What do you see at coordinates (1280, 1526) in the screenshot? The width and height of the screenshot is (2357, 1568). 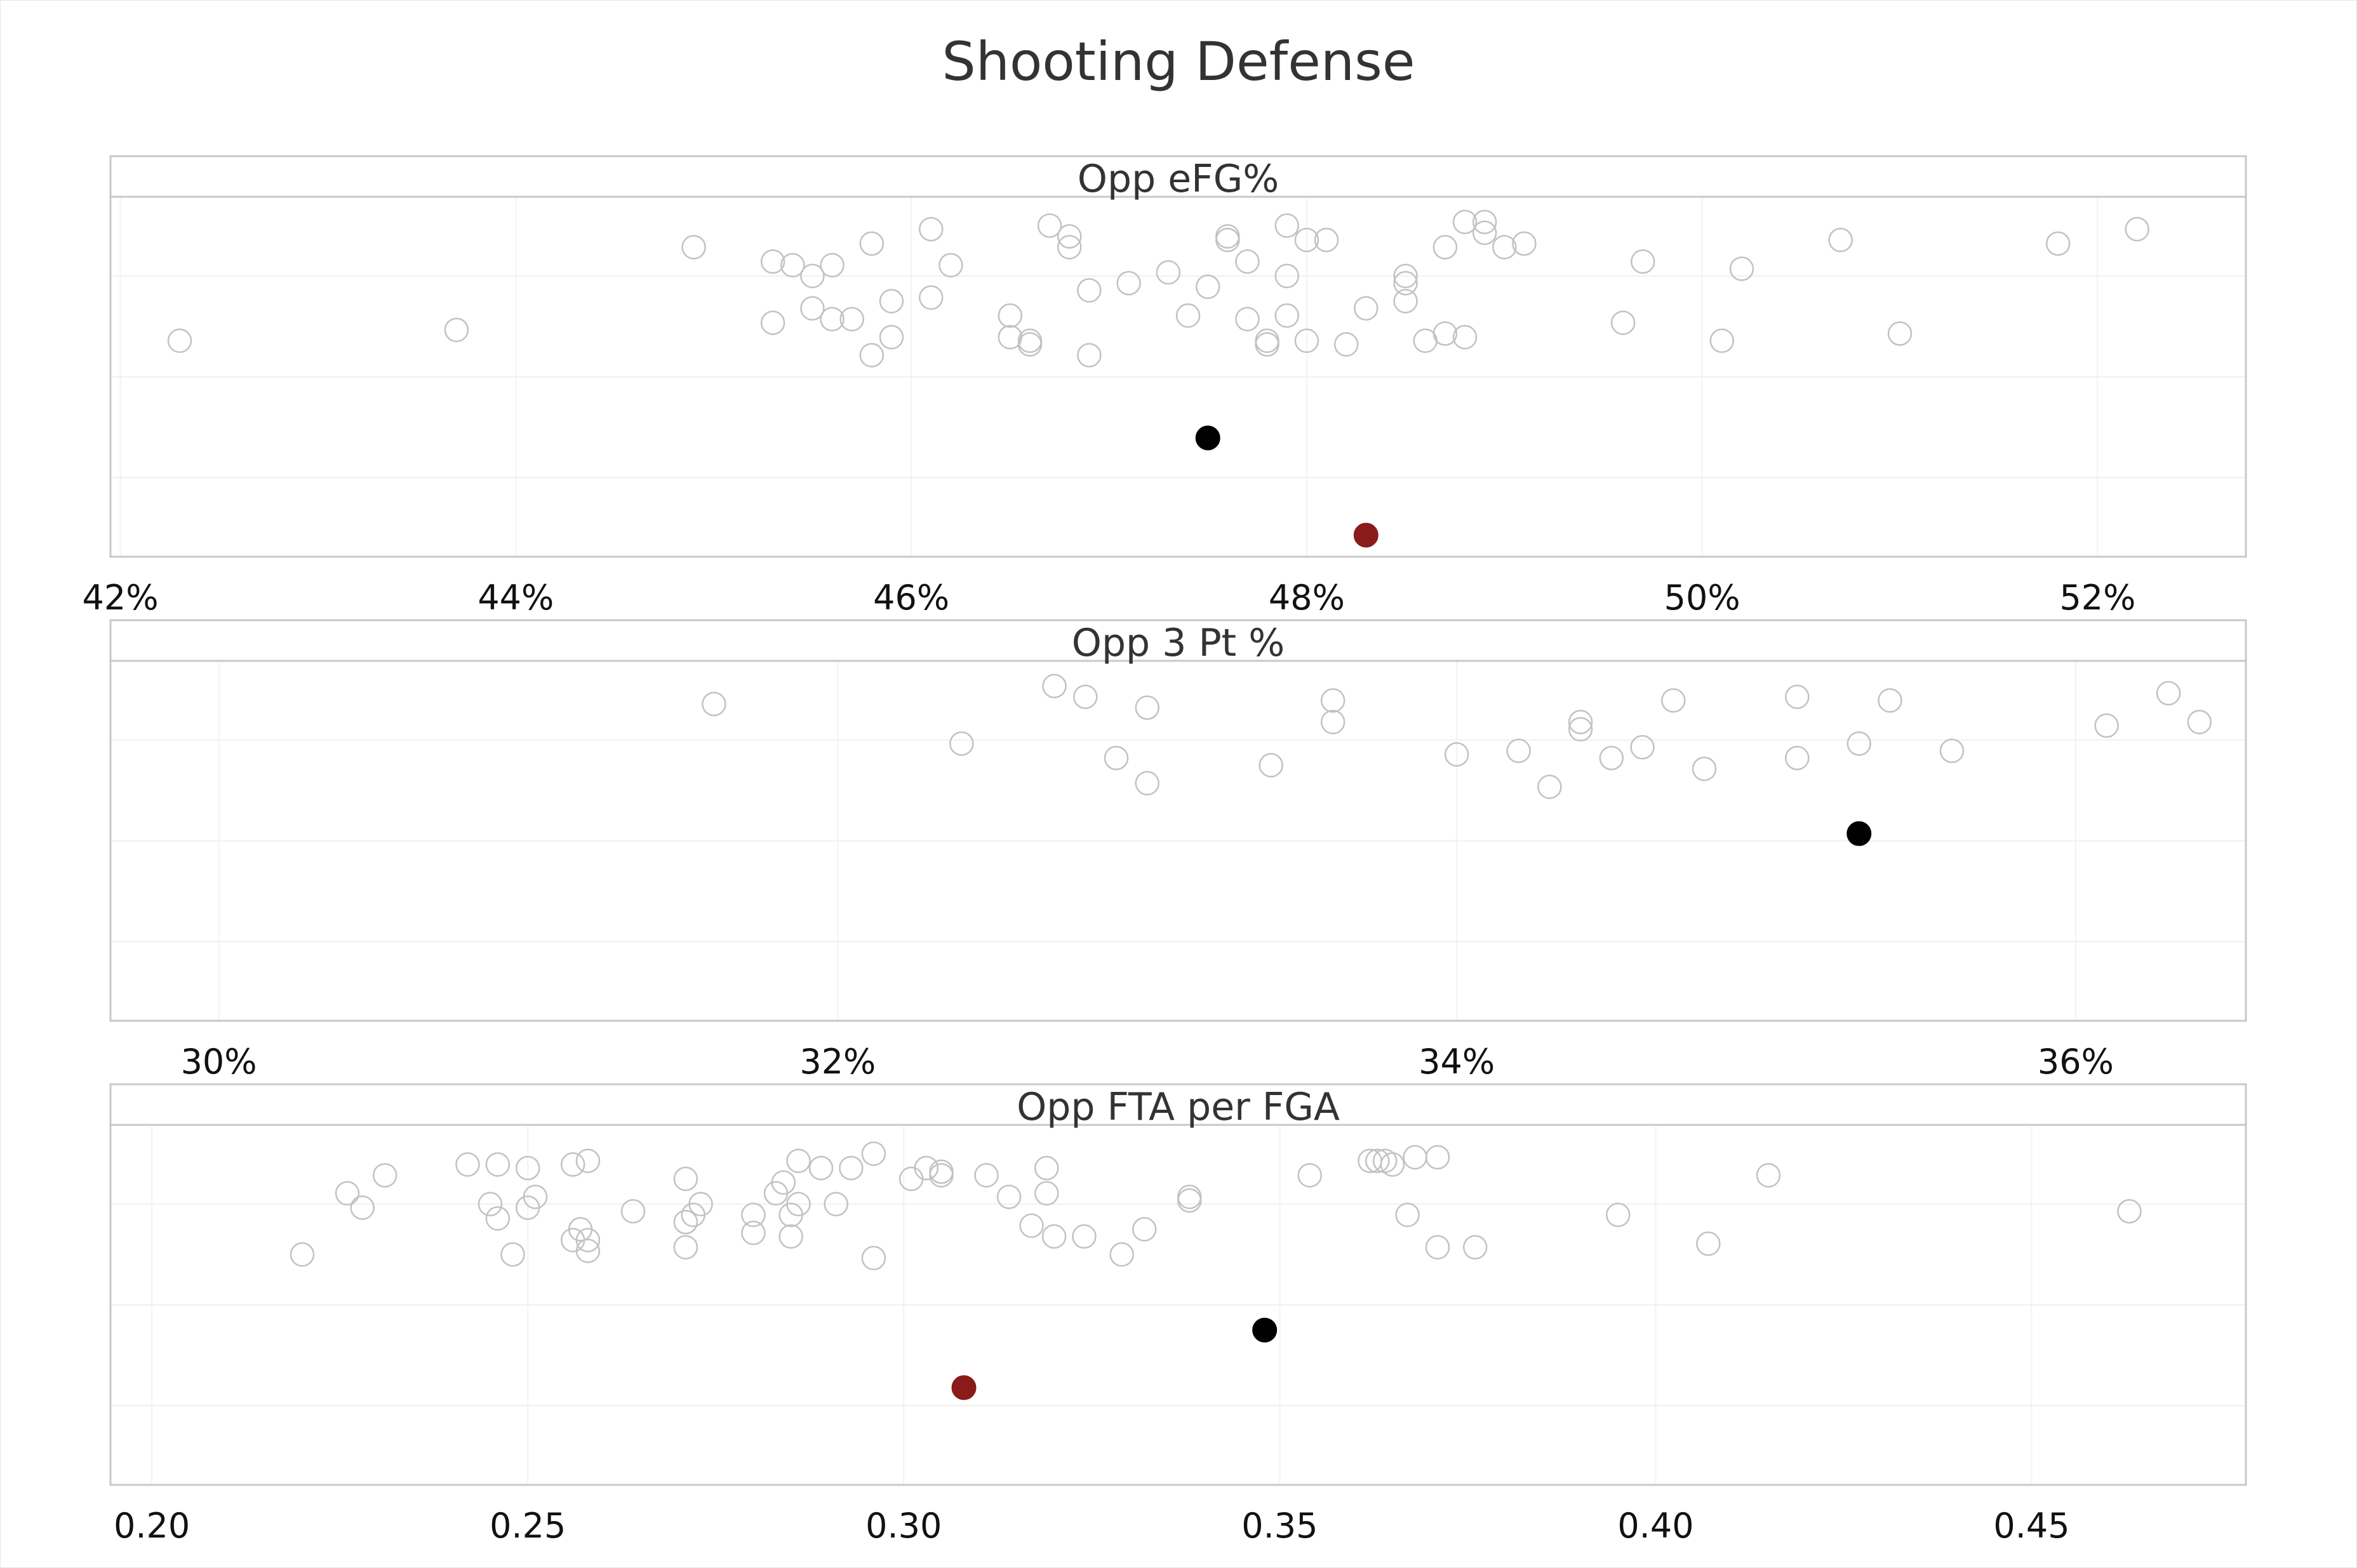 I see `x-tick-label: 0.35` at bounding box center [1280, 1526].